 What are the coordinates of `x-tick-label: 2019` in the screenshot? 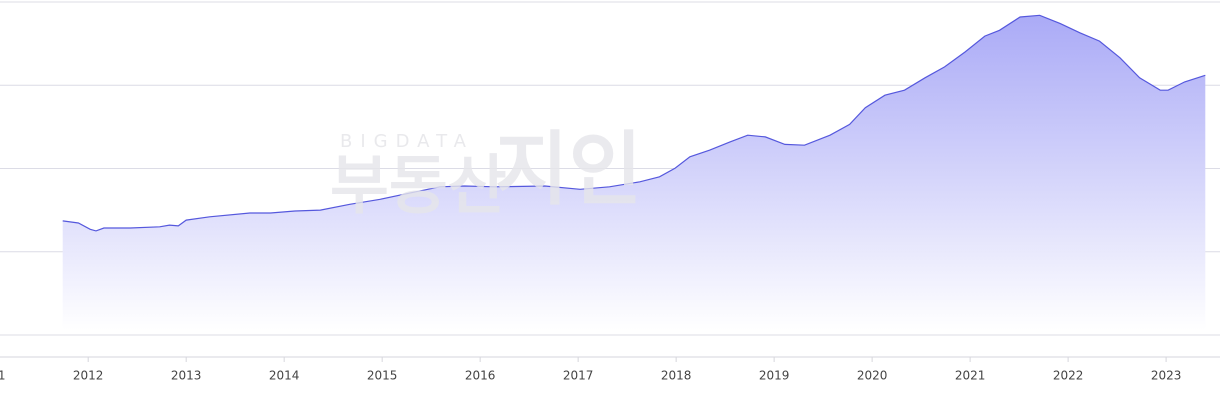 It's located at (774, 376).